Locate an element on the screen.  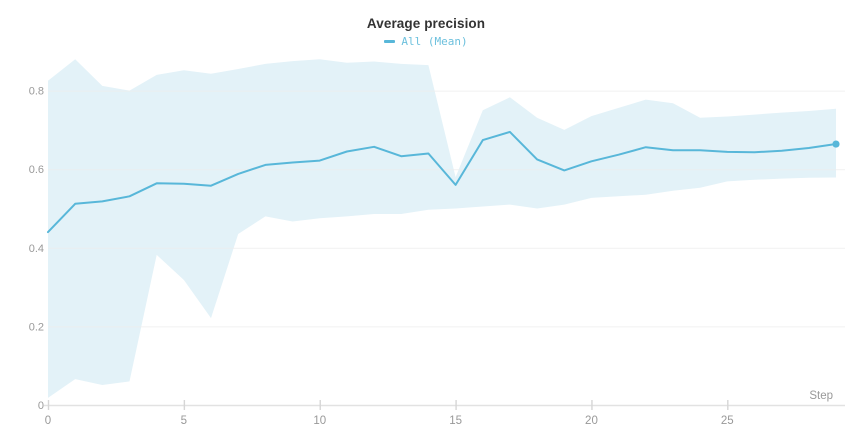
x-tick-label: 15 is located at coordinates (455, 421).